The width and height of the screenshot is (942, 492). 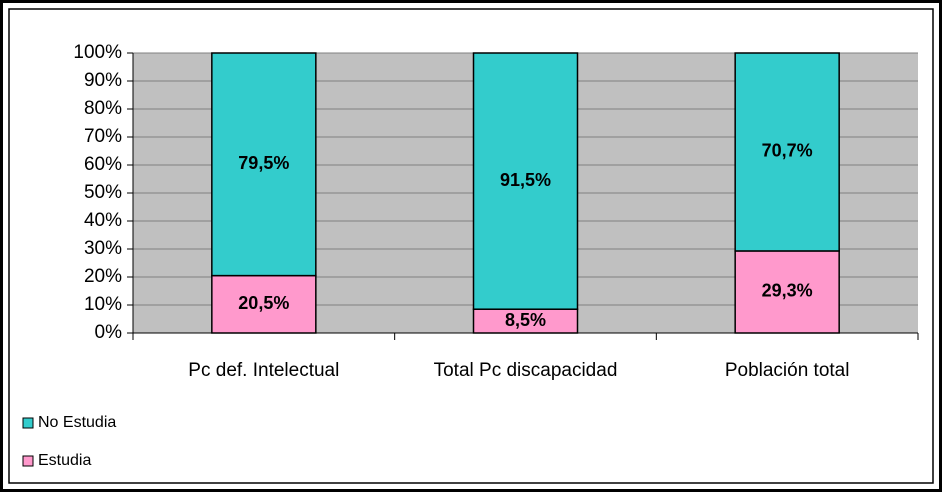 I want to click on data-label: 91,5%, so click(x=525, y=180).